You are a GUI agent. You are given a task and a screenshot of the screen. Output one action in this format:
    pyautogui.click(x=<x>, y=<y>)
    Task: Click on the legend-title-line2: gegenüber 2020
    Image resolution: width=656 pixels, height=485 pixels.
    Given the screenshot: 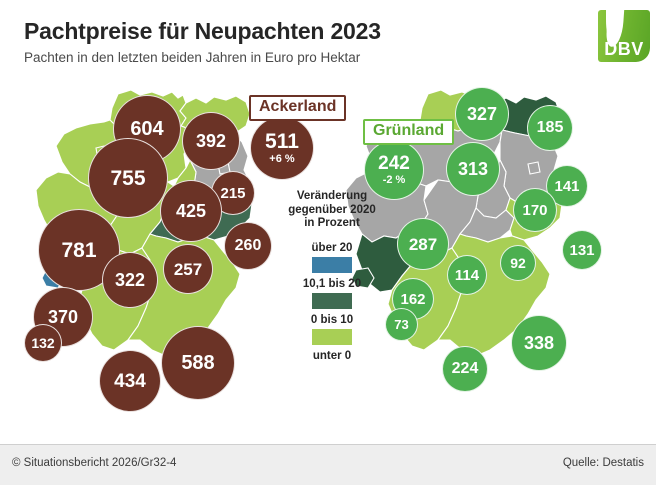 What is the action you would take?
    pyautogui.click(x=332, y=209)
    